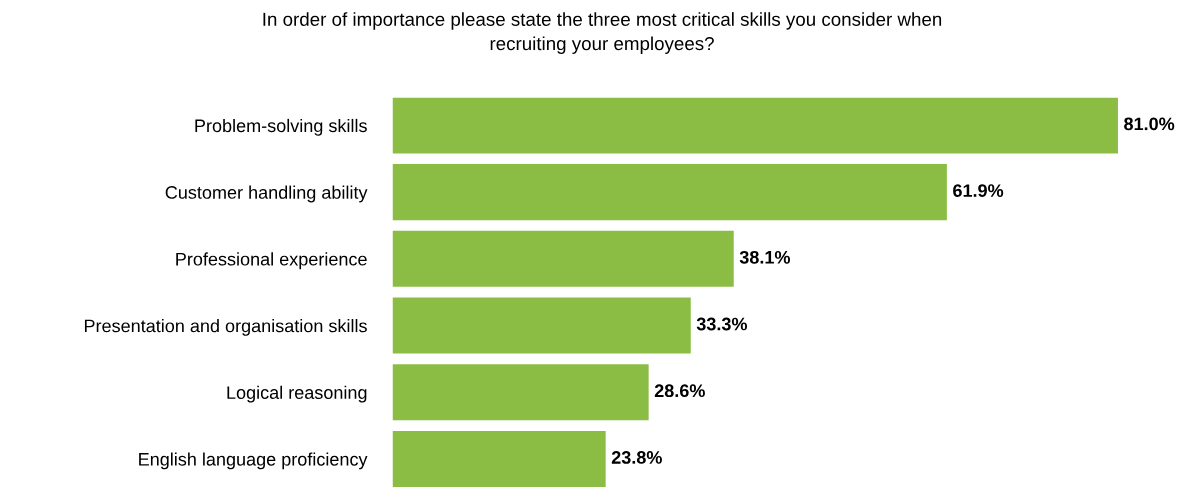 The image size is (1204, 487). Describe the element at coordinates (266, 194) in the screenshot. I see `y-tick-label: Customer handling ability` at that location.